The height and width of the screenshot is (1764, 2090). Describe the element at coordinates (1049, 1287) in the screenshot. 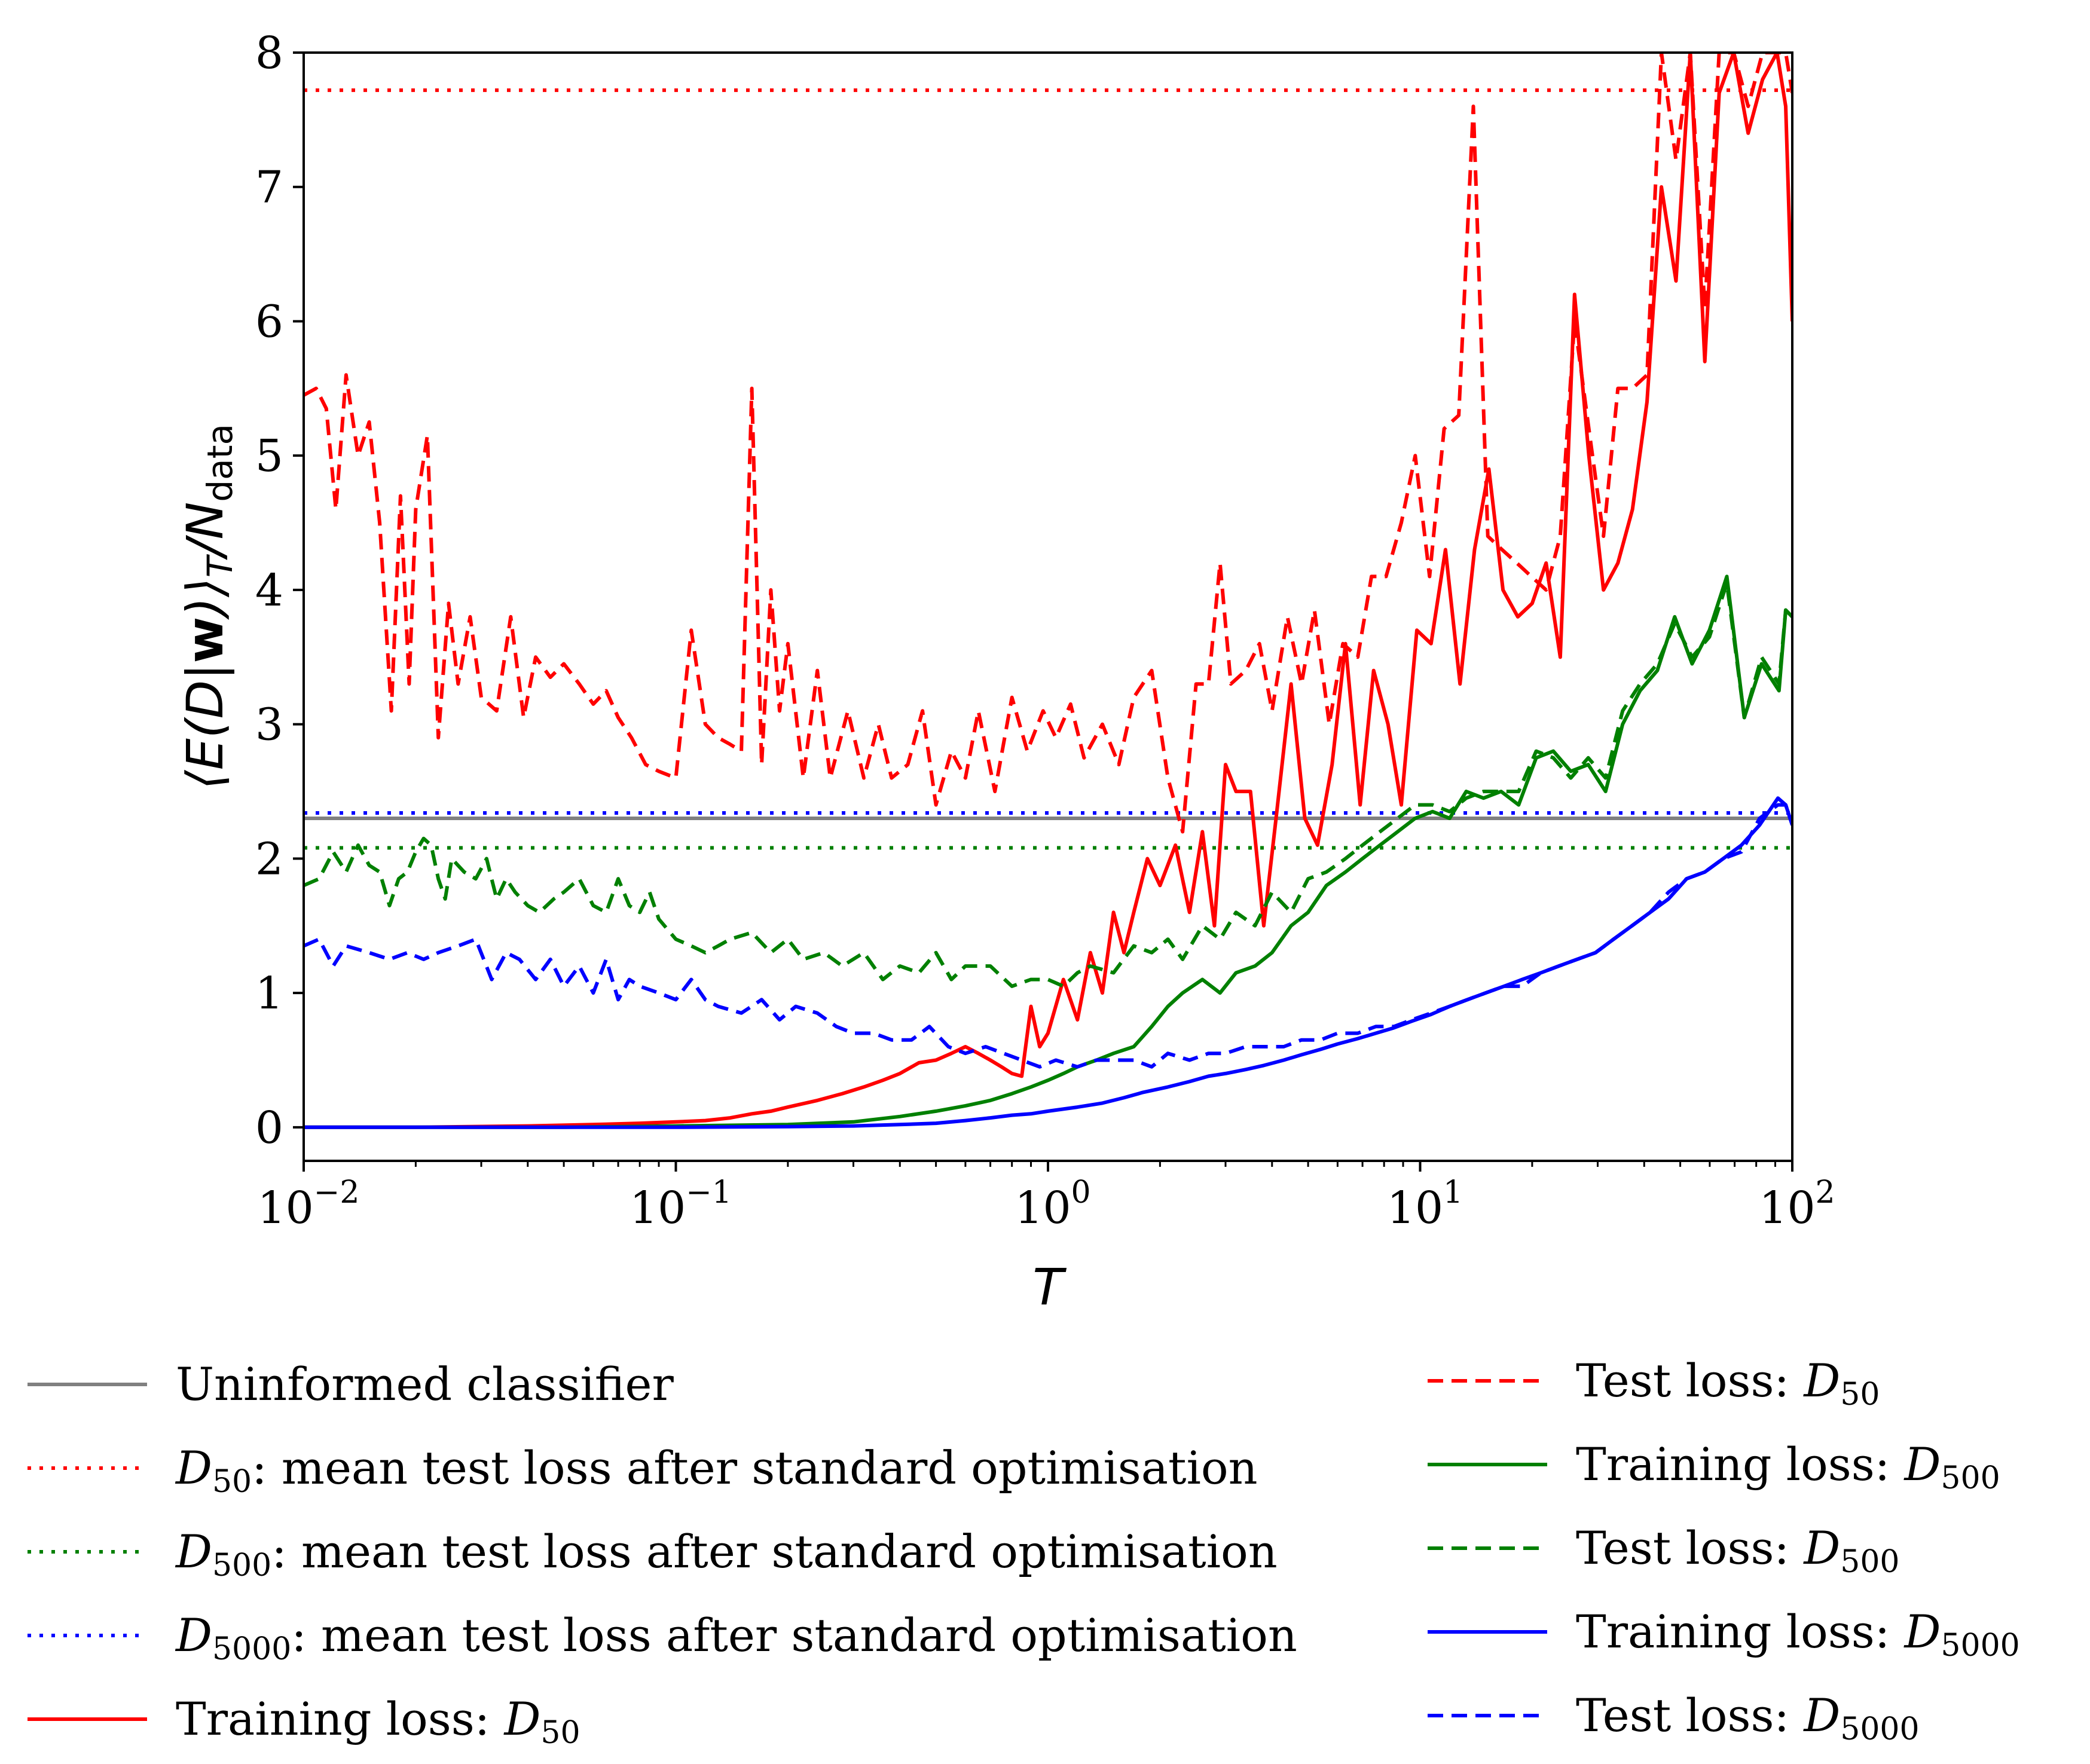

I see `x-axis-label: T` at that location.